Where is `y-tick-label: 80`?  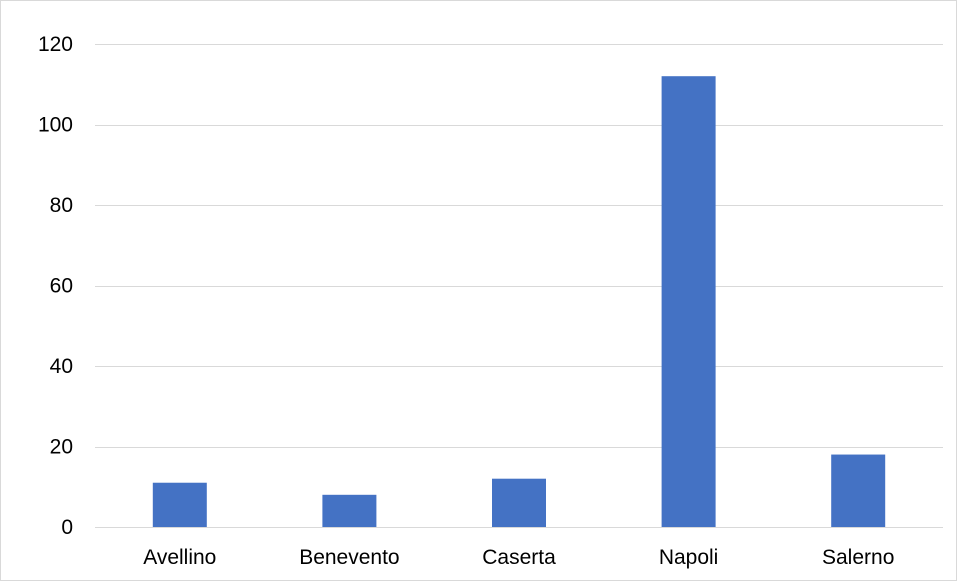 y-tick-label: 80 is located at coordinates (61, 205).